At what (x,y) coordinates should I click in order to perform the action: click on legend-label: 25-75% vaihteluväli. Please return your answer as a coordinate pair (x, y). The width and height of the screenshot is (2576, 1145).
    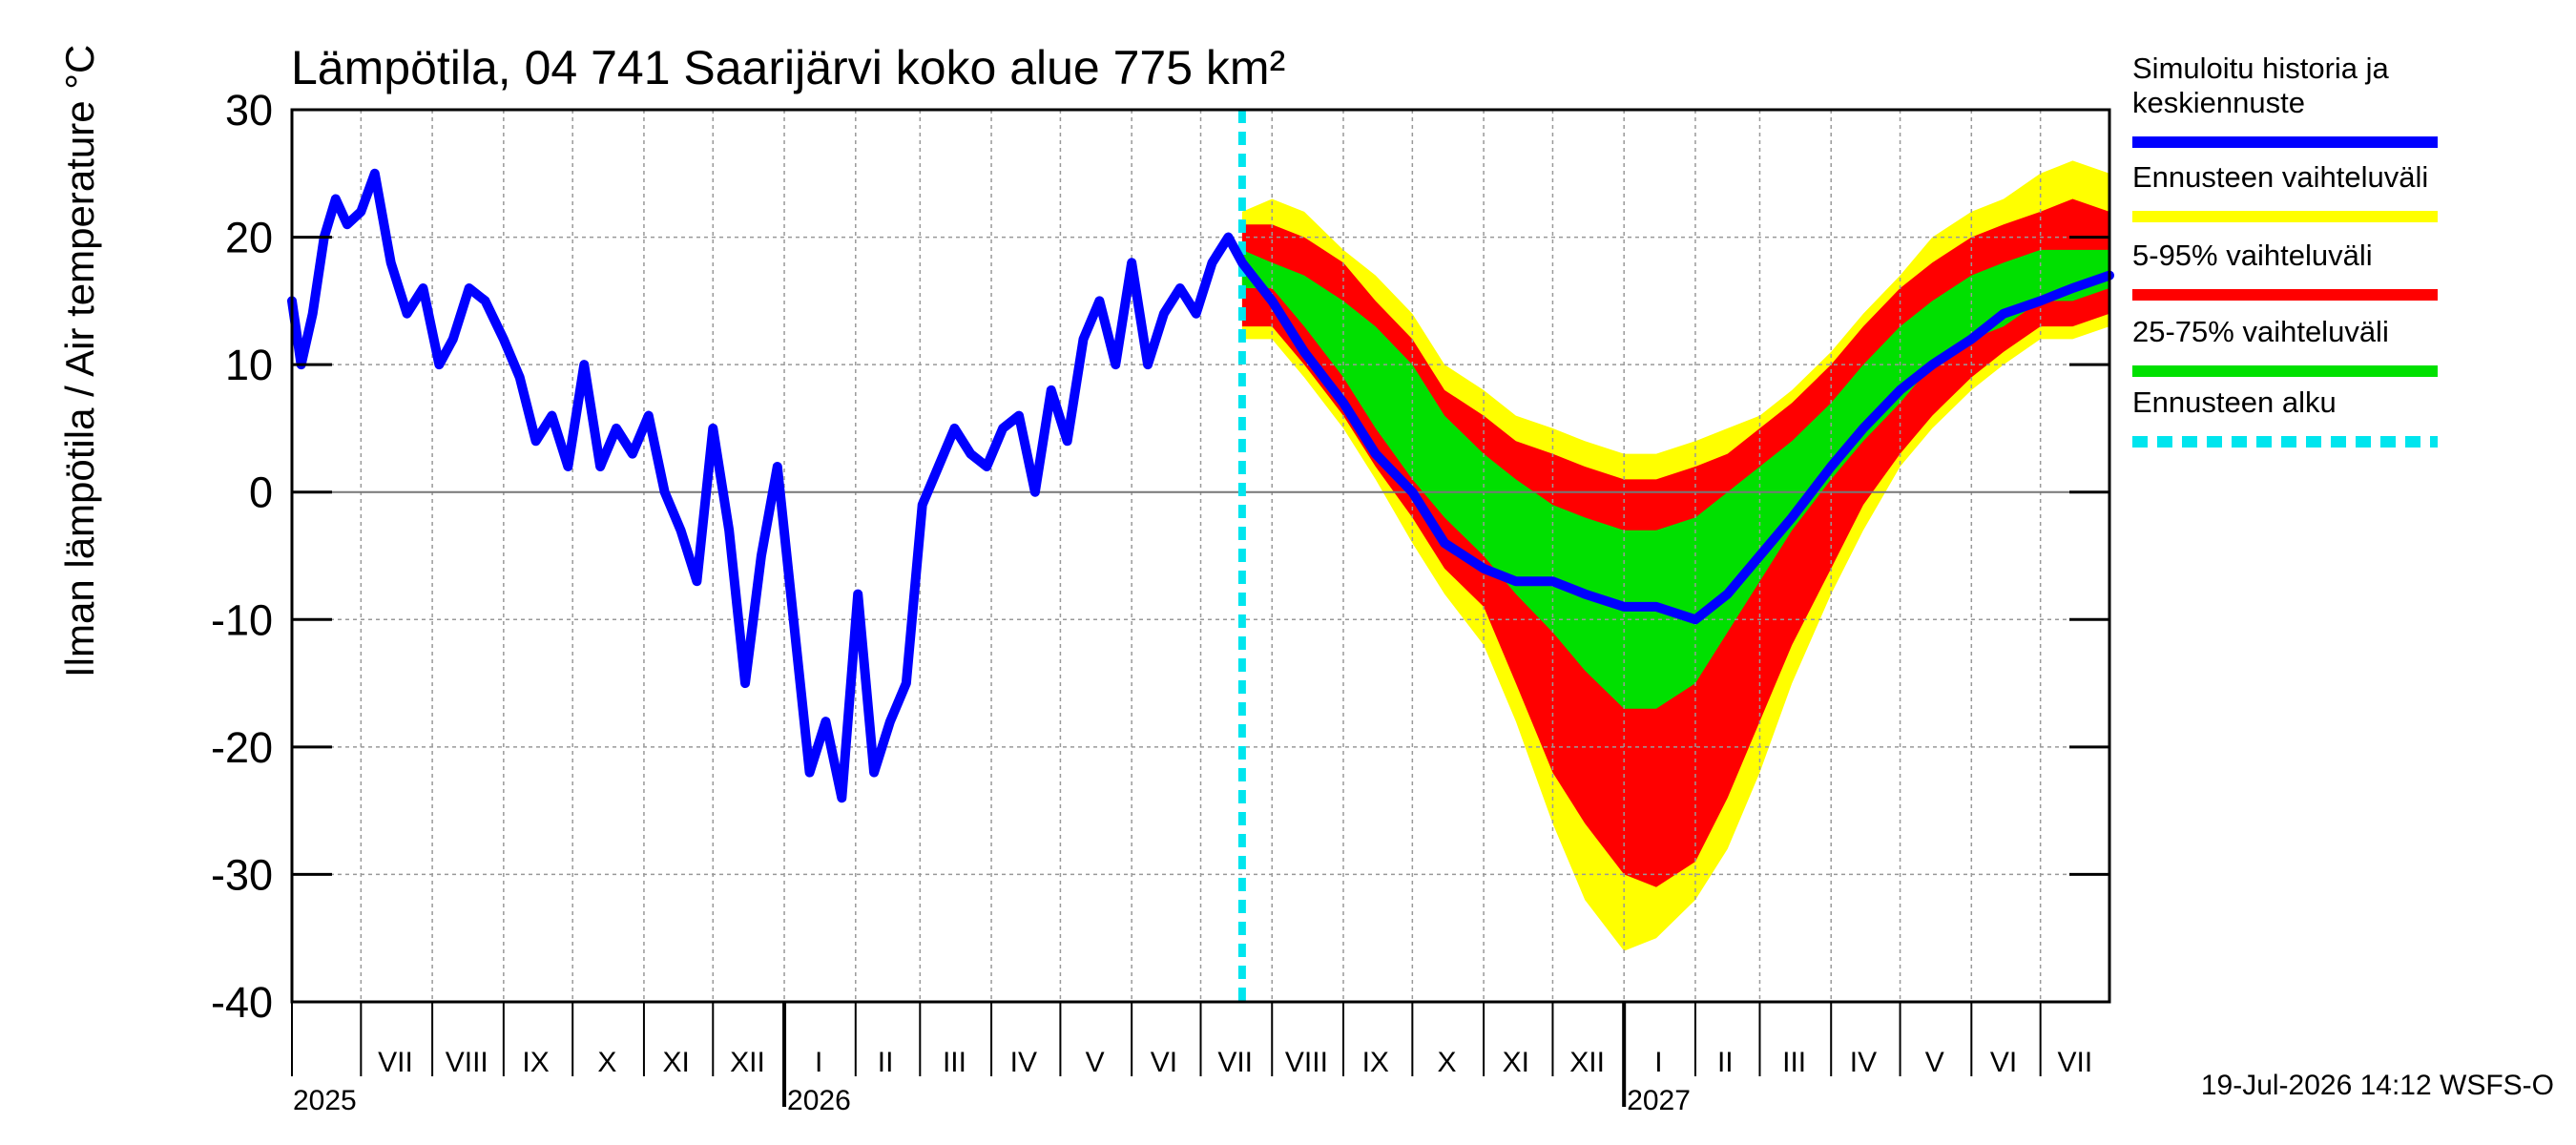
    Looking at the image, I should click on (2260, 331).